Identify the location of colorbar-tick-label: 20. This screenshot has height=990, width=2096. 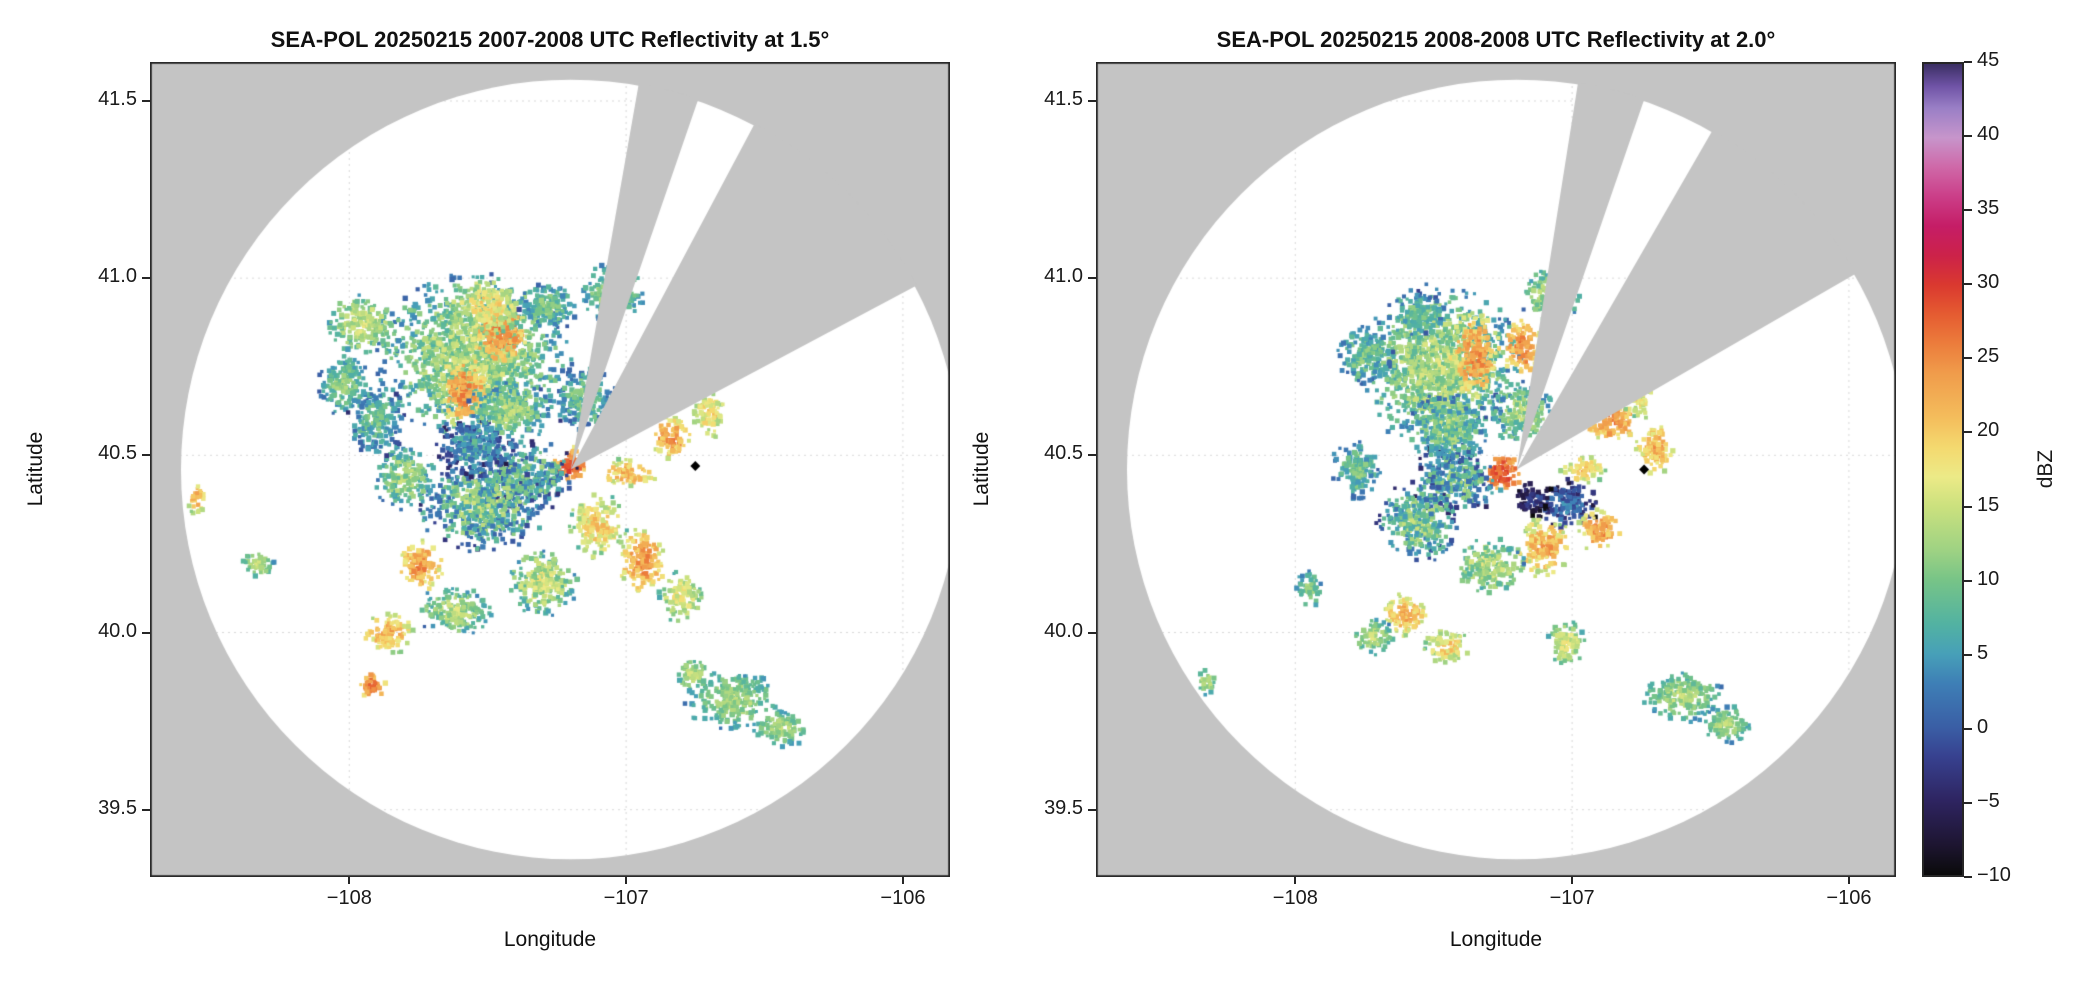
(1988, 430).